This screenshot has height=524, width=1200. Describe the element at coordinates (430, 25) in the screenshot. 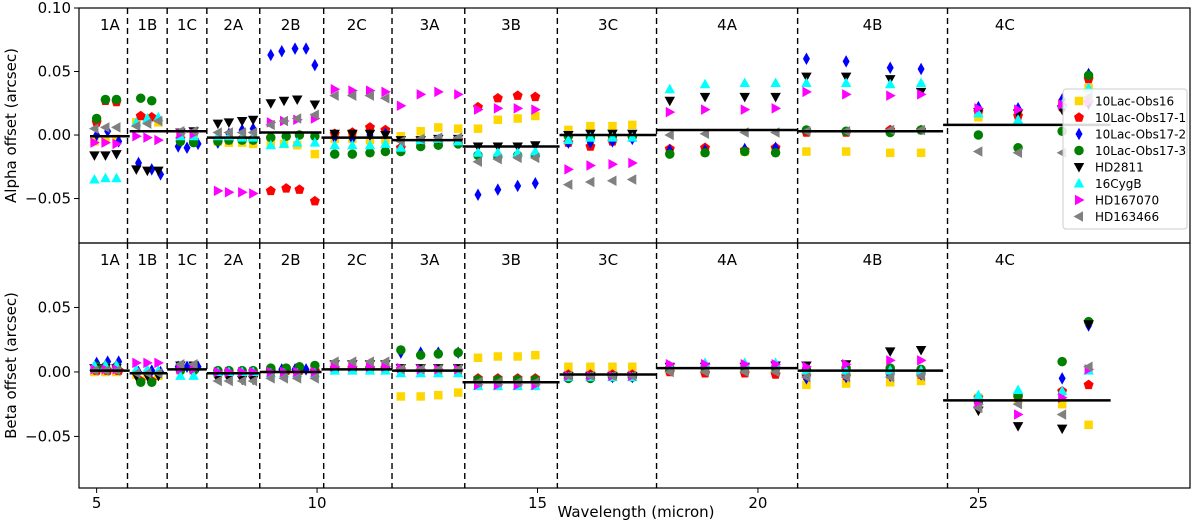

I see `band-label: 3A` at that location.